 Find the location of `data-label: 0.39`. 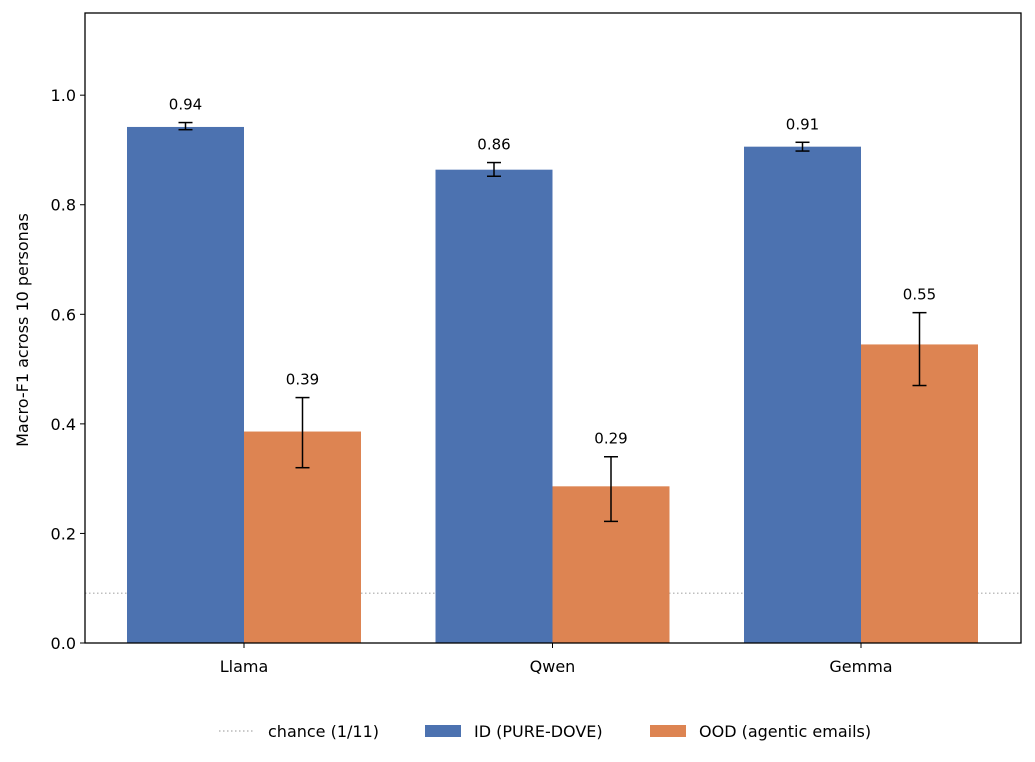

data-label: 0.39 is located at coordinates (302, 380).